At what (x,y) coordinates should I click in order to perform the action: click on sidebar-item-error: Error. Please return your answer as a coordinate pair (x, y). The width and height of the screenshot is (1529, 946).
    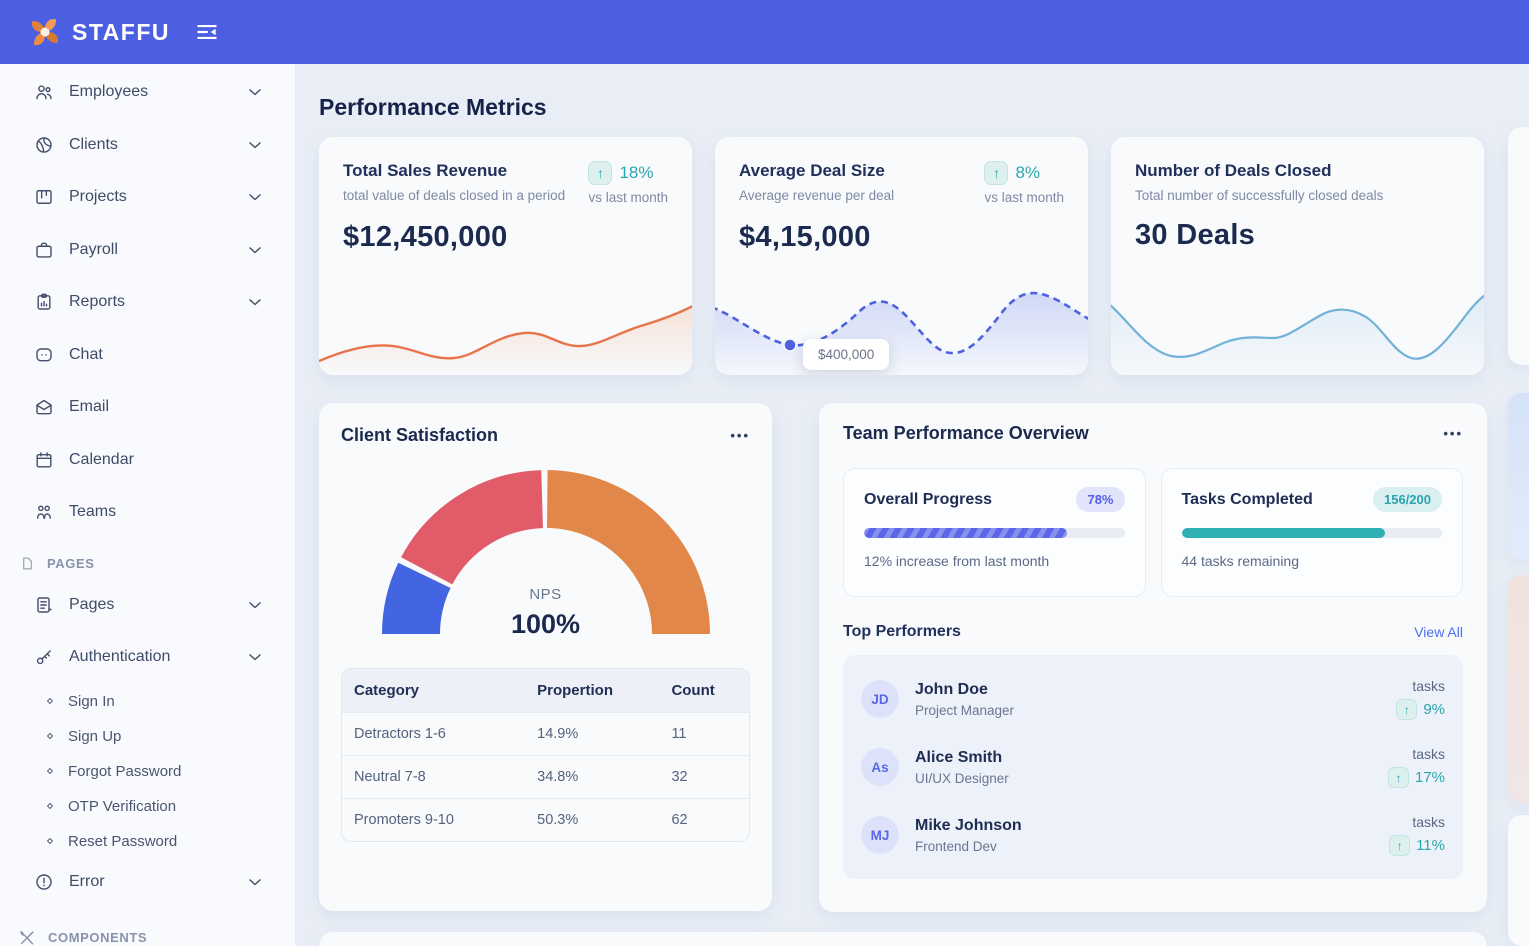
    Looking at the image, I should click on (147, 882).